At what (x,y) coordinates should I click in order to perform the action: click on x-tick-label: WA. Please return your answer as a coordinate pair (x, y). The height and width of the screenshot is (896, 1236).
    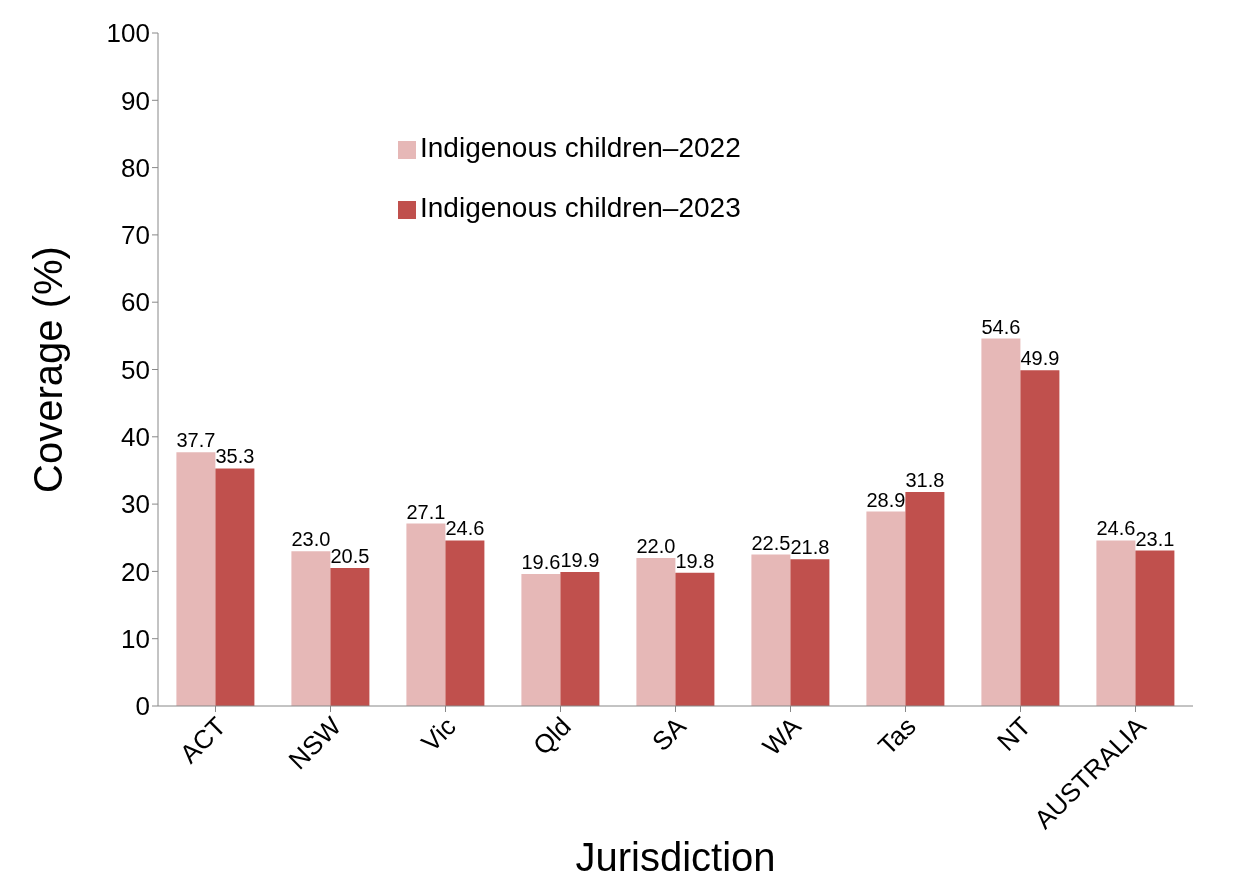
    Looking at the image, I should click on (782, 736).